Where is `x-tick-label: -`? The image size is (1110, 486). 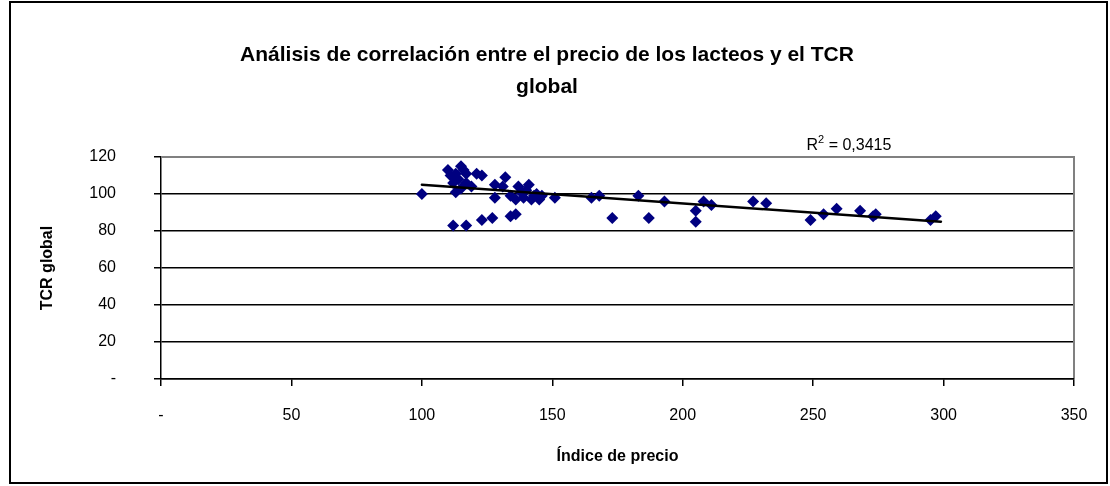
x-tick-label: - is located at coordinates (161, 415).